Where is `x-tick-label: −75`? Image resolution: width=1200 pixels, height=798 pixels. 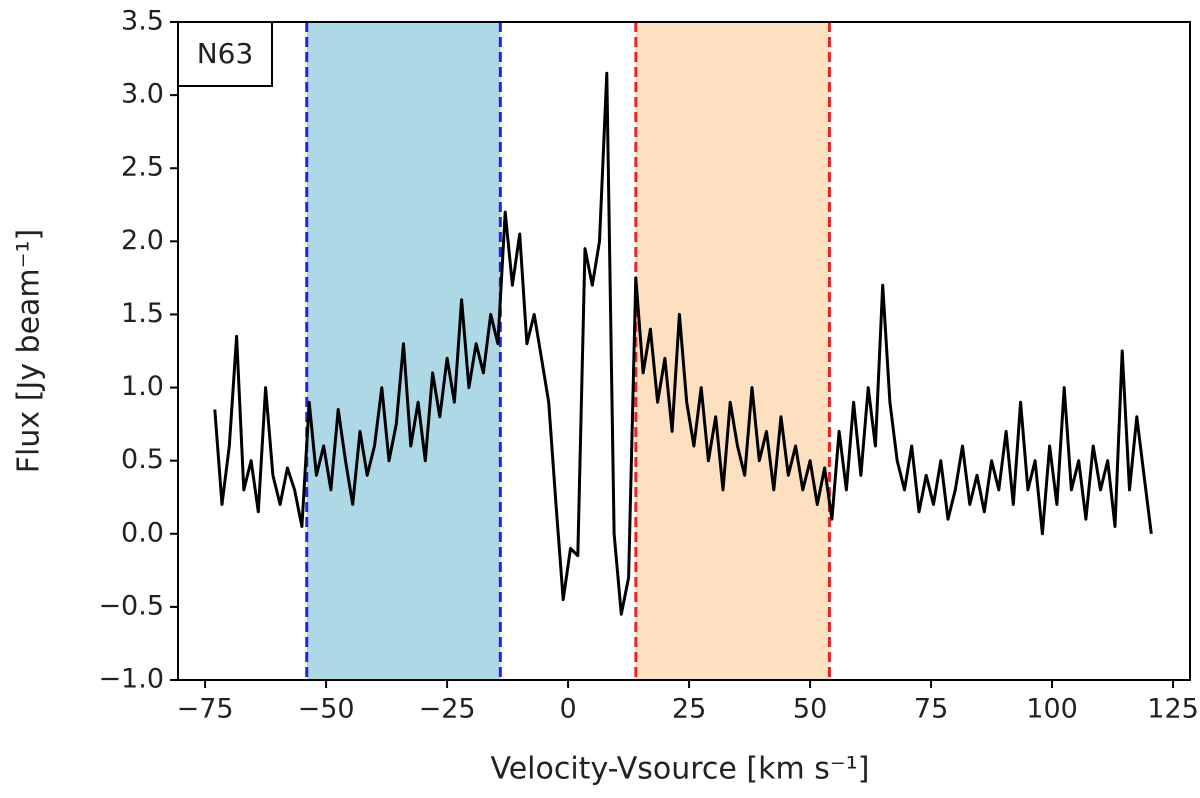
x-tick-label: −75 is located at coordinates (205, 709).